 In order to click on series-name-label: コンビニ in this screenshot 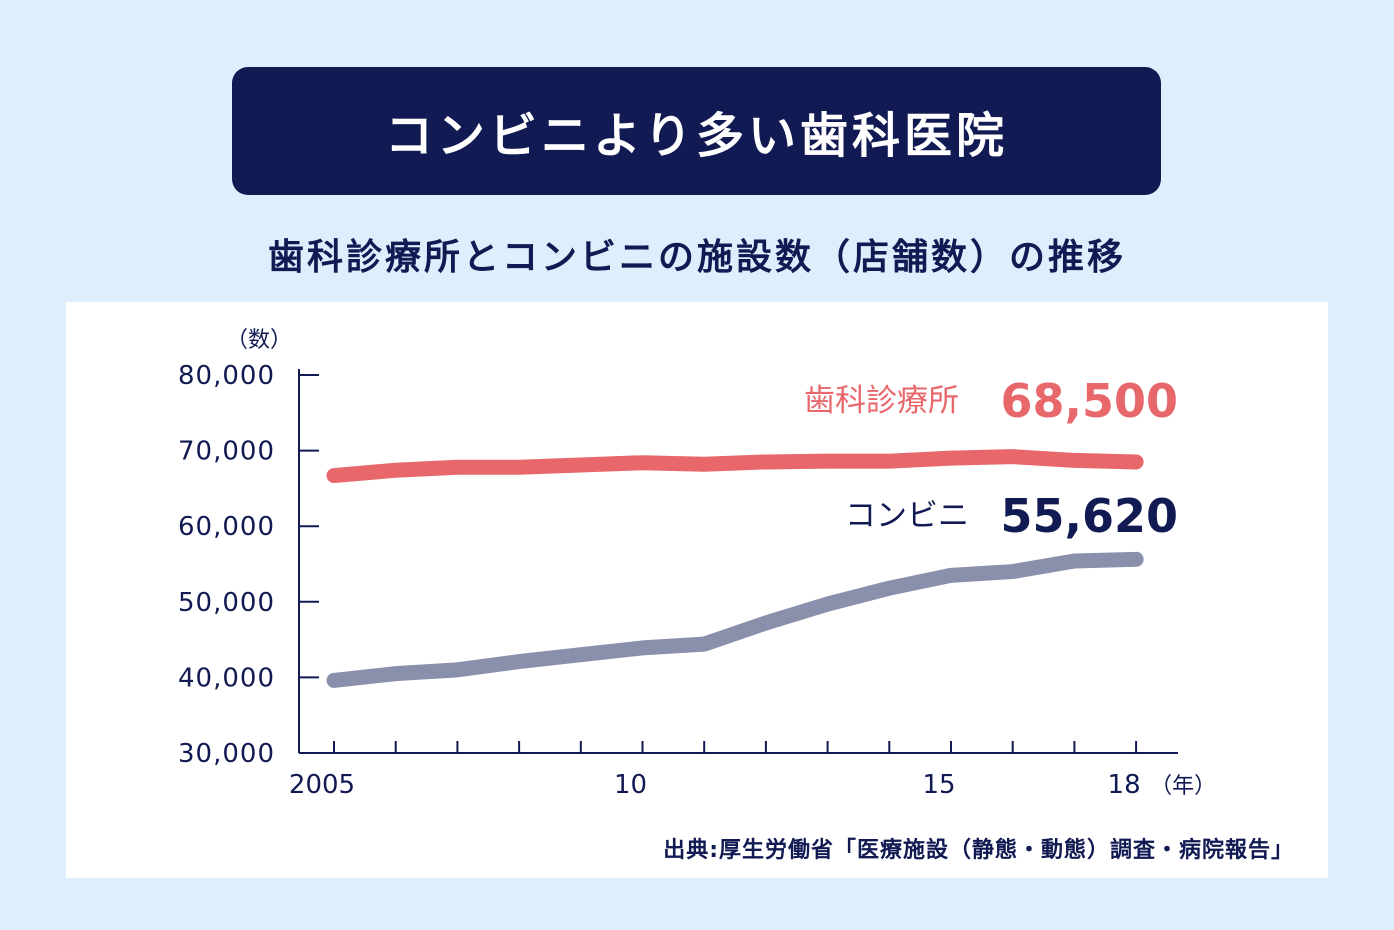, I will do `click(907, 516)`.